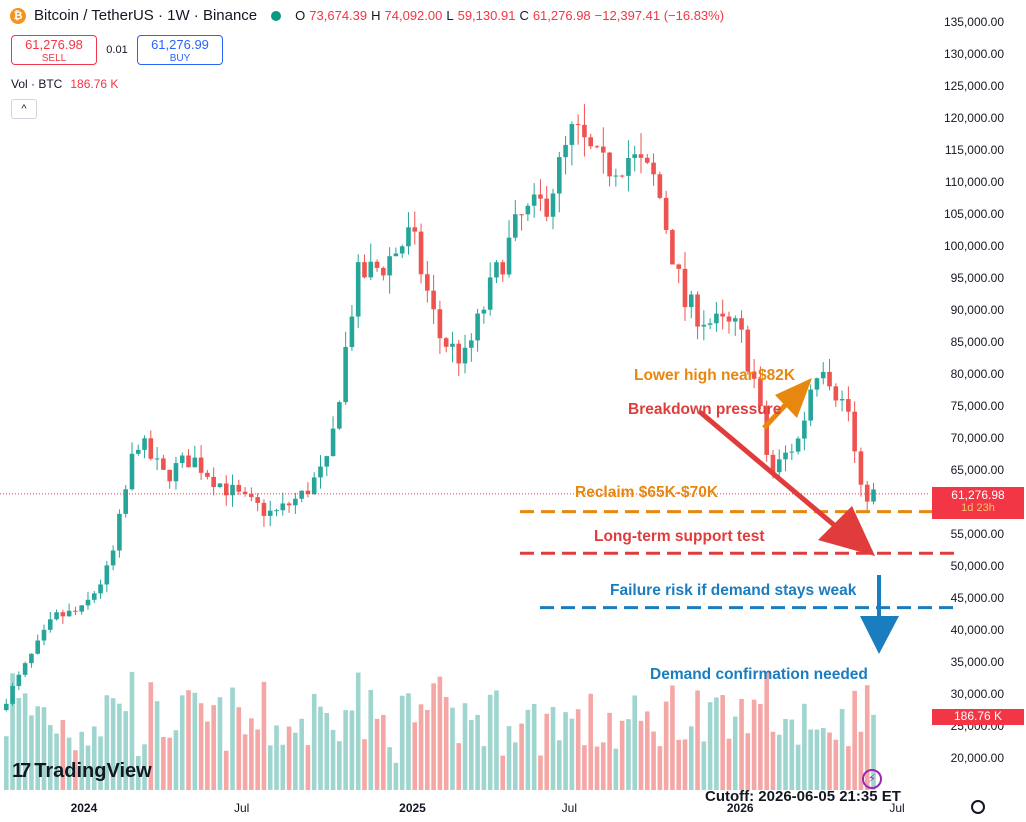 The width and height of the screenshot is (1026, 822). I want to click on volume-tag: 186.76 K, so click(978, 717).